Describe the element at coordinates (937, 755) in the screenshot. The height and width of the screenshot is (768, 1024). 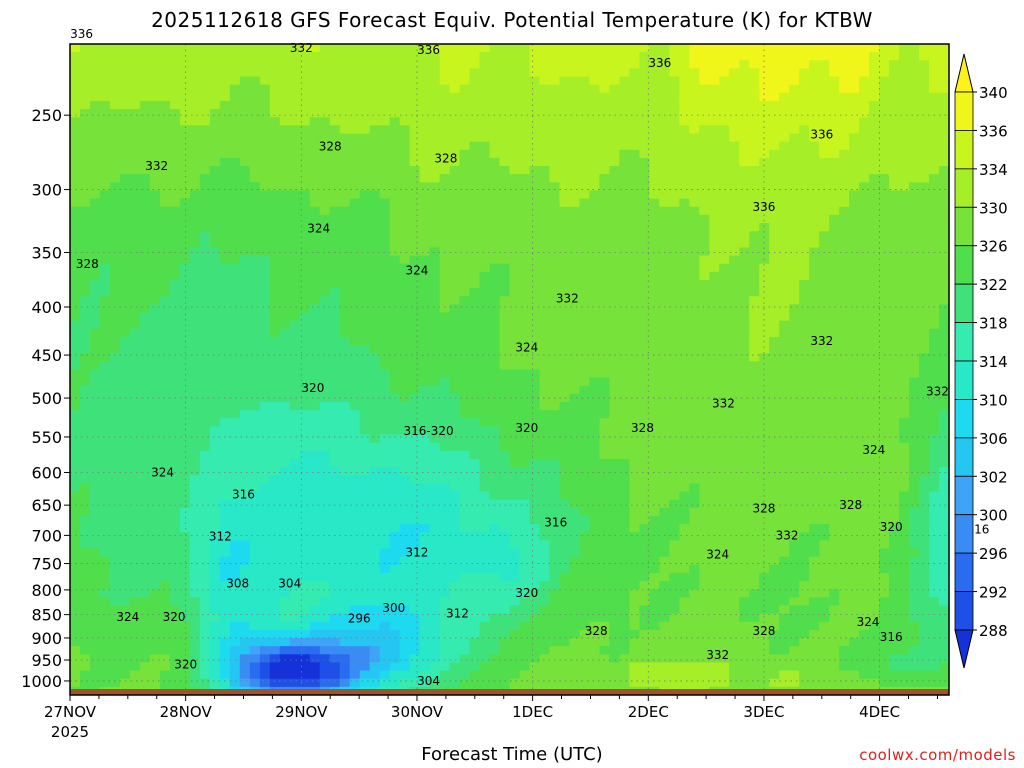
I see `credit-text: coolwx.com/models` at that location.